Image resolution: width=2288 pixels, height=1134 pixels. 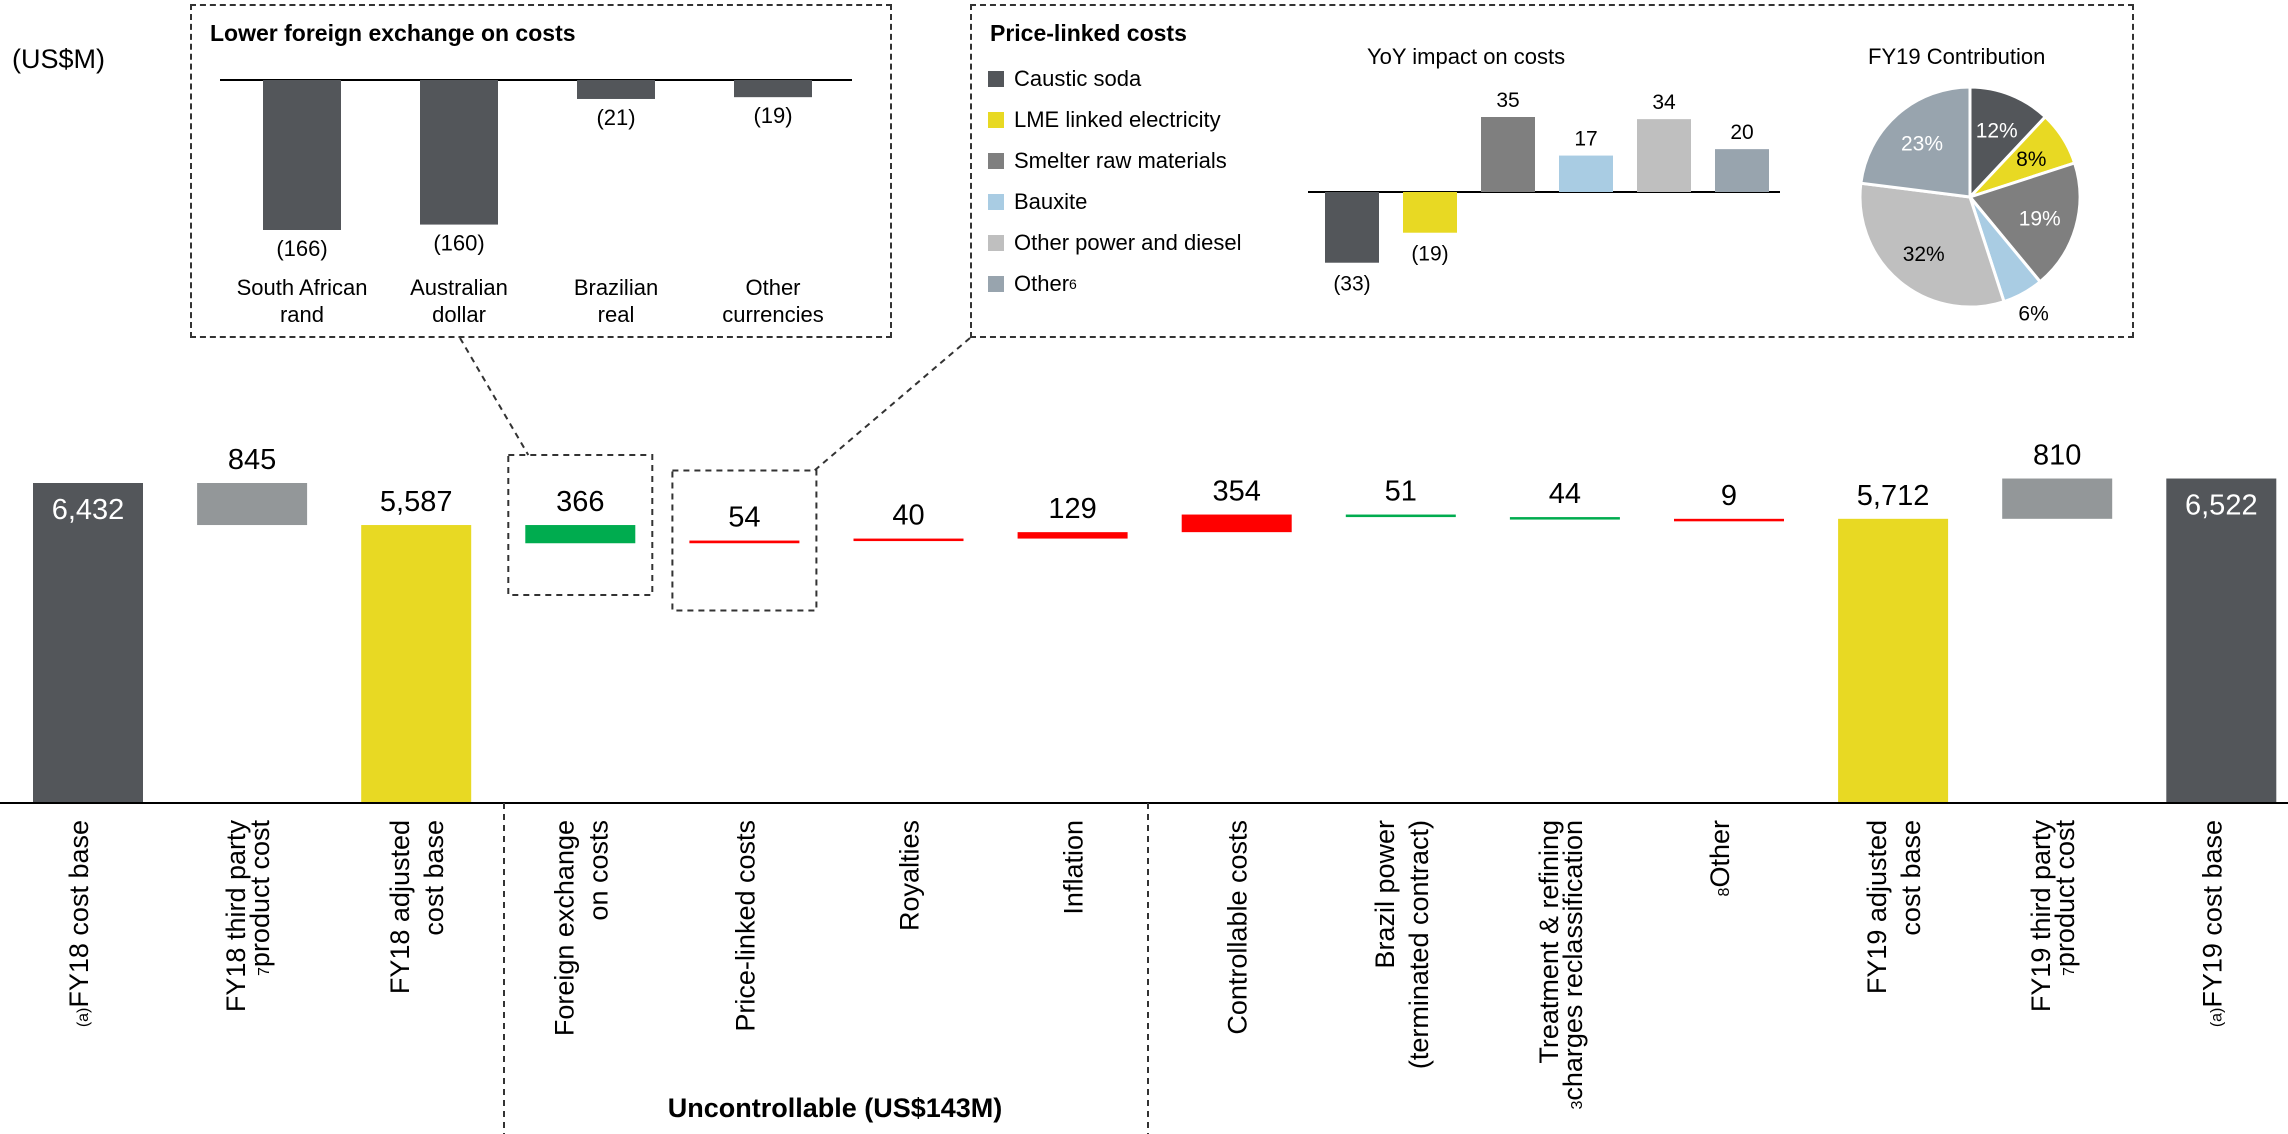 What do you see at coordinates (564, 928) in the screenshot?
I see `category-label: Foreign exchange` at bounding box center [564, 928].